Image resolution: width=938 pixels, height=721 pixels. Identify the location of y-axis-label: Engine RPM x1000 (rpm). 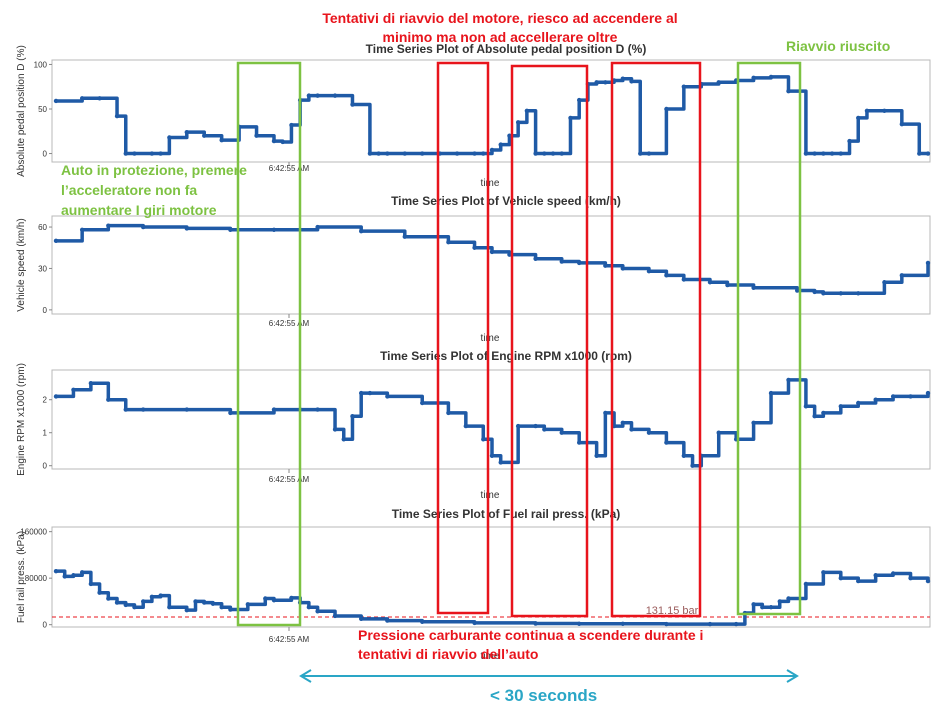
(21, 419).